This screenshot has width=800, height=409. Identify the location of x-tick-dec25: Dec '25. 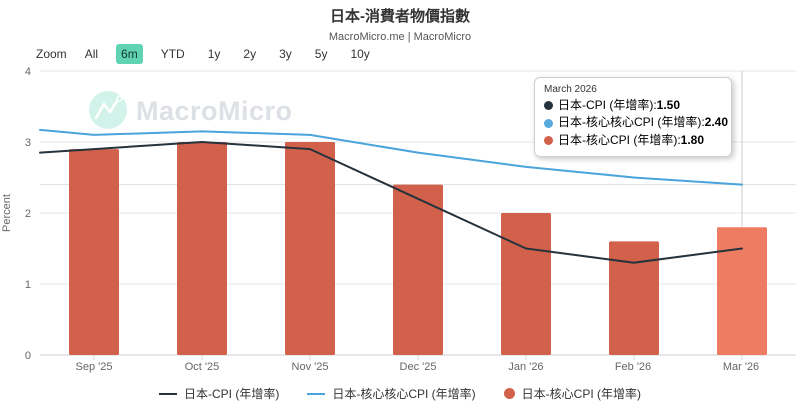
(418, 367).